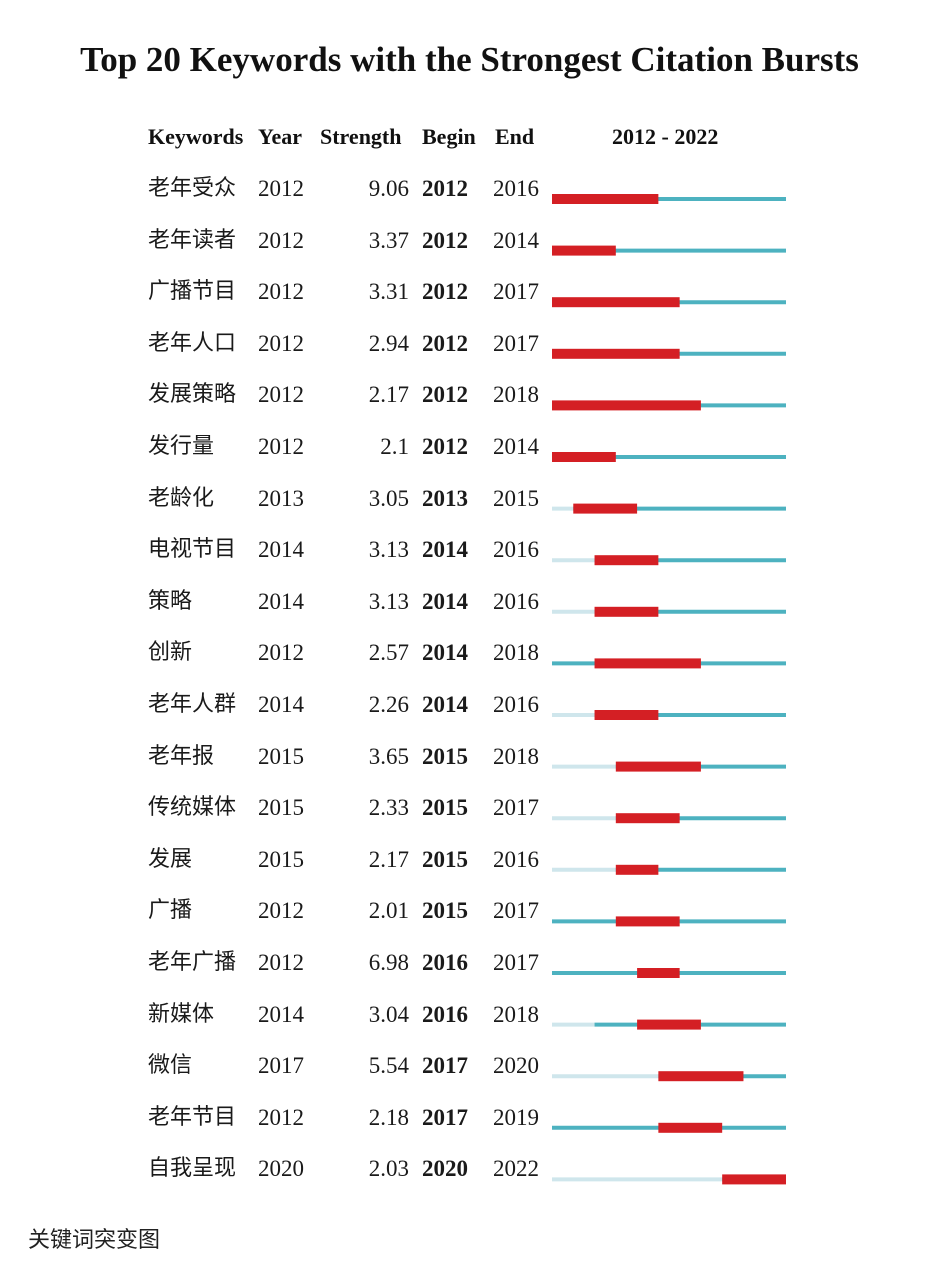 Image resolution: width=939 pixels, height=1280 pixels. Describe the element at coordinates (516, 498) in the screenshot. I see `end-cell: 2015` at that location.